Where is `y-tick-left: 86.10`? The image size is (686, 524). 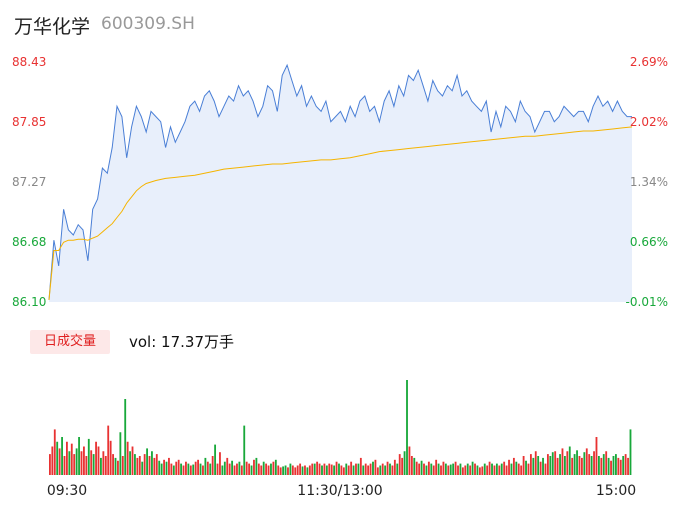 y-tick-left: 86.10 is located at coordinates (29, 302).